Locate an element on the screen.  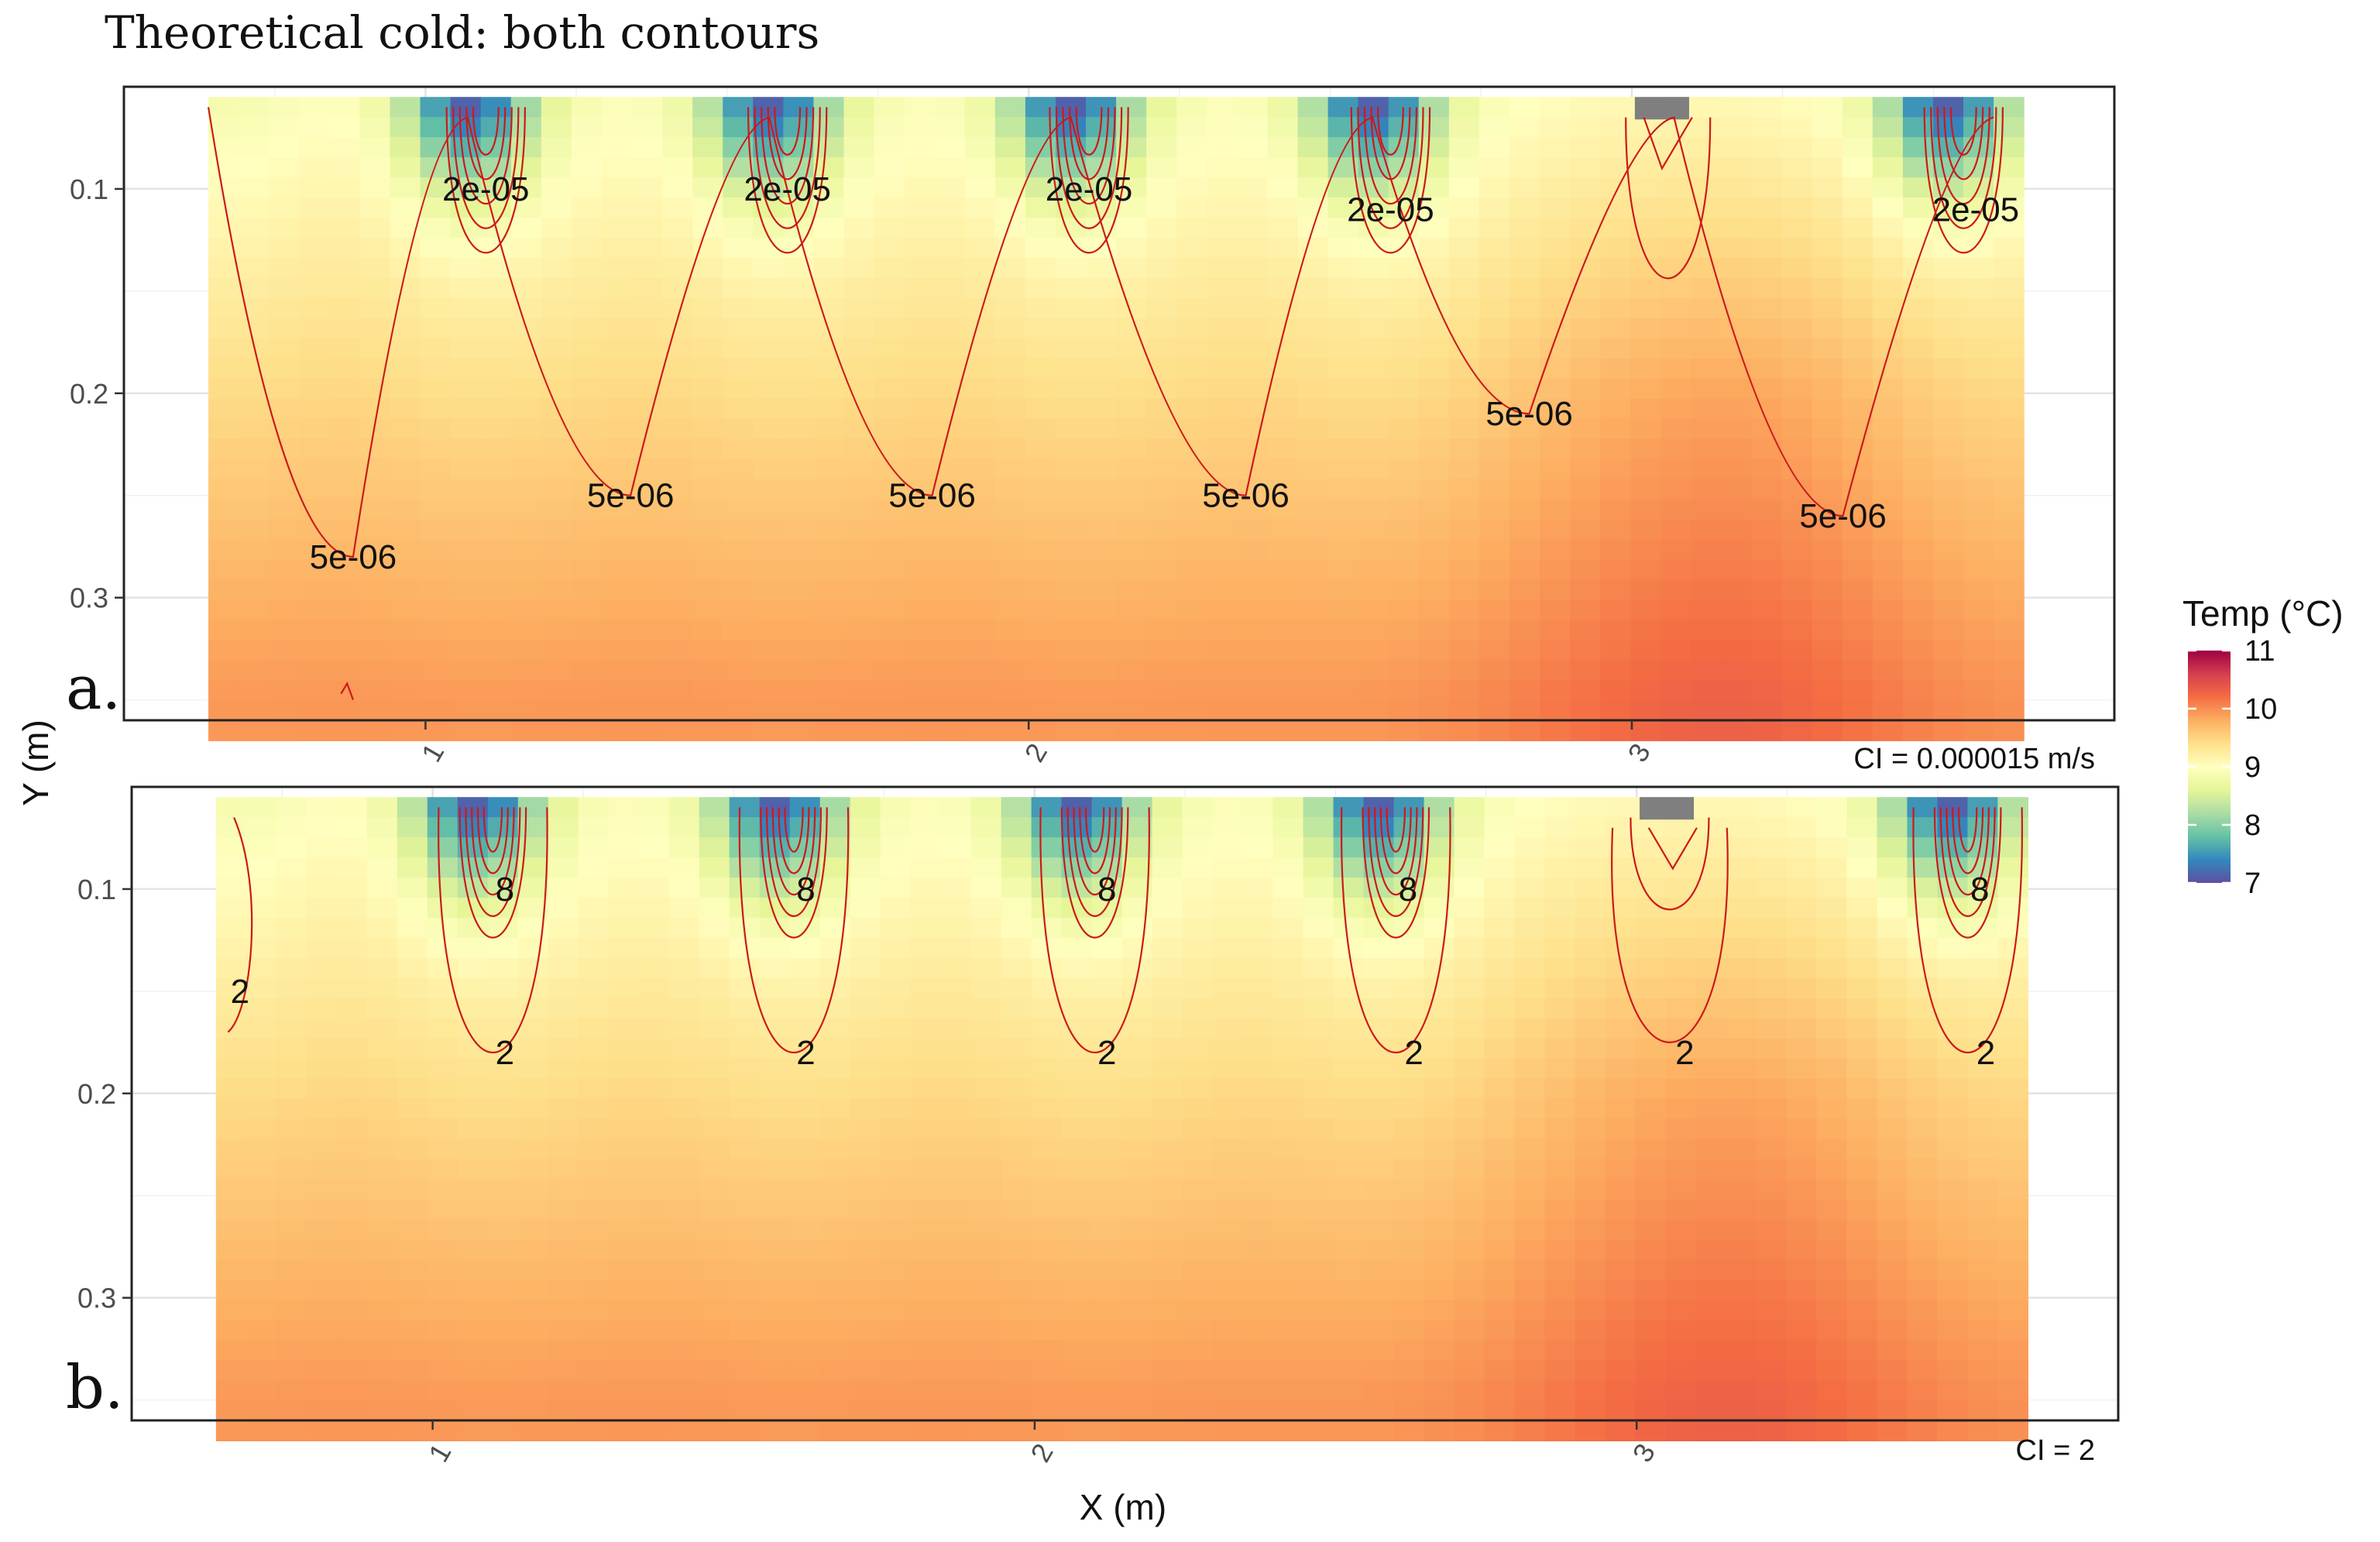
y-tick-label: 0.1 is located at coordinates (89, 189).